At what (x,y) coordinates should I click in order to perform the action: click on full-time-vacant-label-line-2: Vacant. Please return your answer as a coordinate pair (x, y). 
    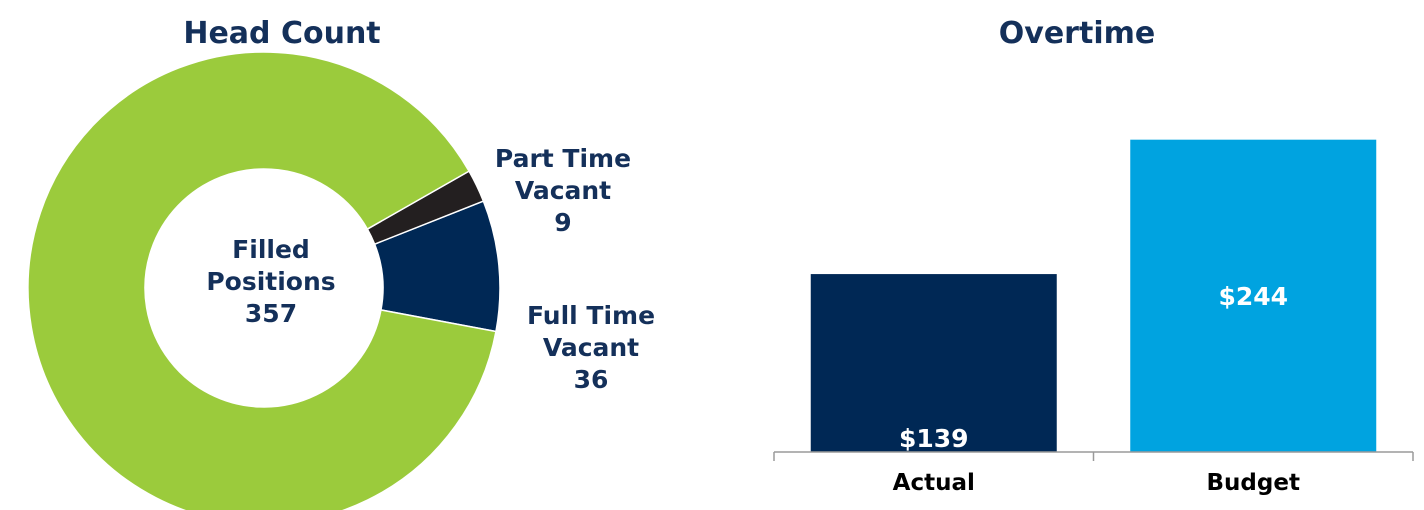
    Looking at the image, I should click on (591, 347).